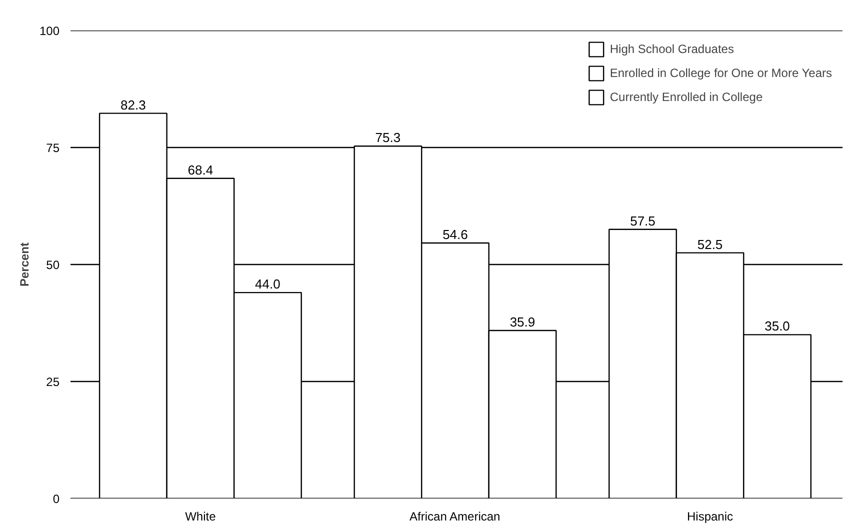  I want to click on data-label: 82.3, so click(133, 104).